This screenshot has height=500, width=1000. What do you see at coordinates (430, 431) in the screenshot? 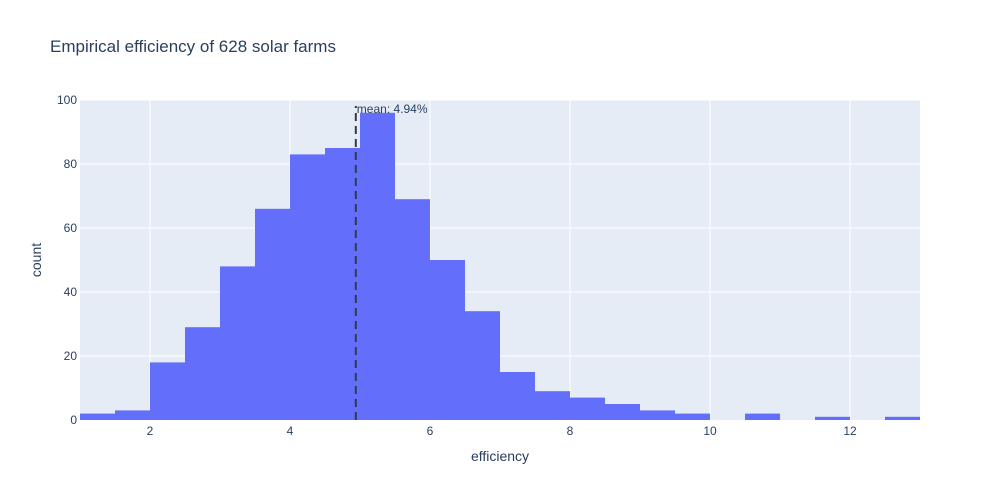
I see `x-tick-label: 6` at bounding box center [430, 431].